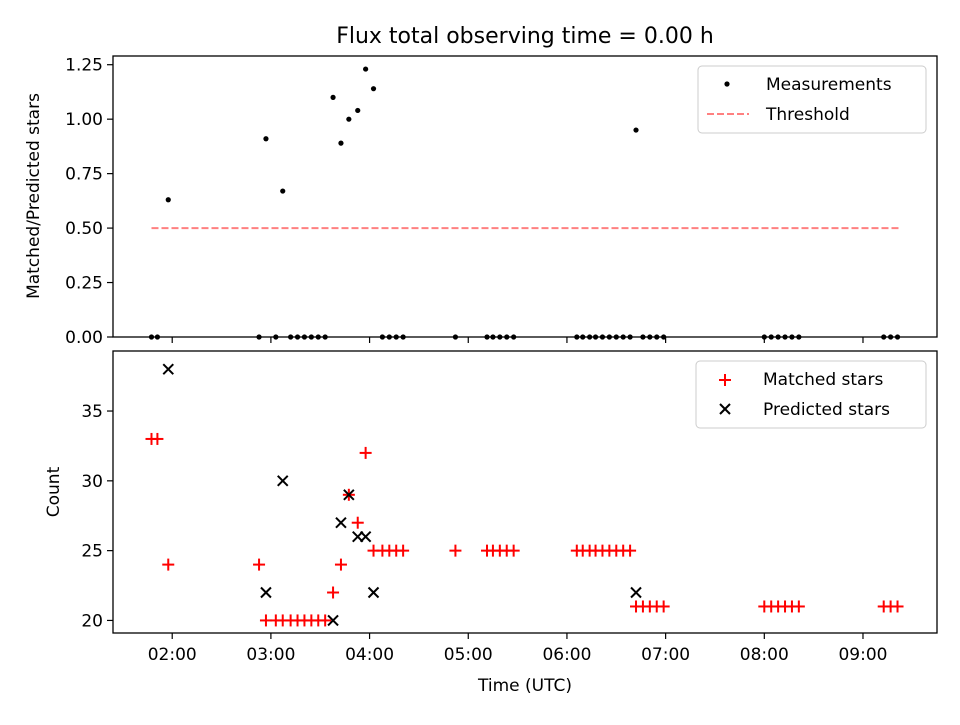 This screenshot has height=725, width=960. I want to click on y-tick-label: 20, so click(92, 621).